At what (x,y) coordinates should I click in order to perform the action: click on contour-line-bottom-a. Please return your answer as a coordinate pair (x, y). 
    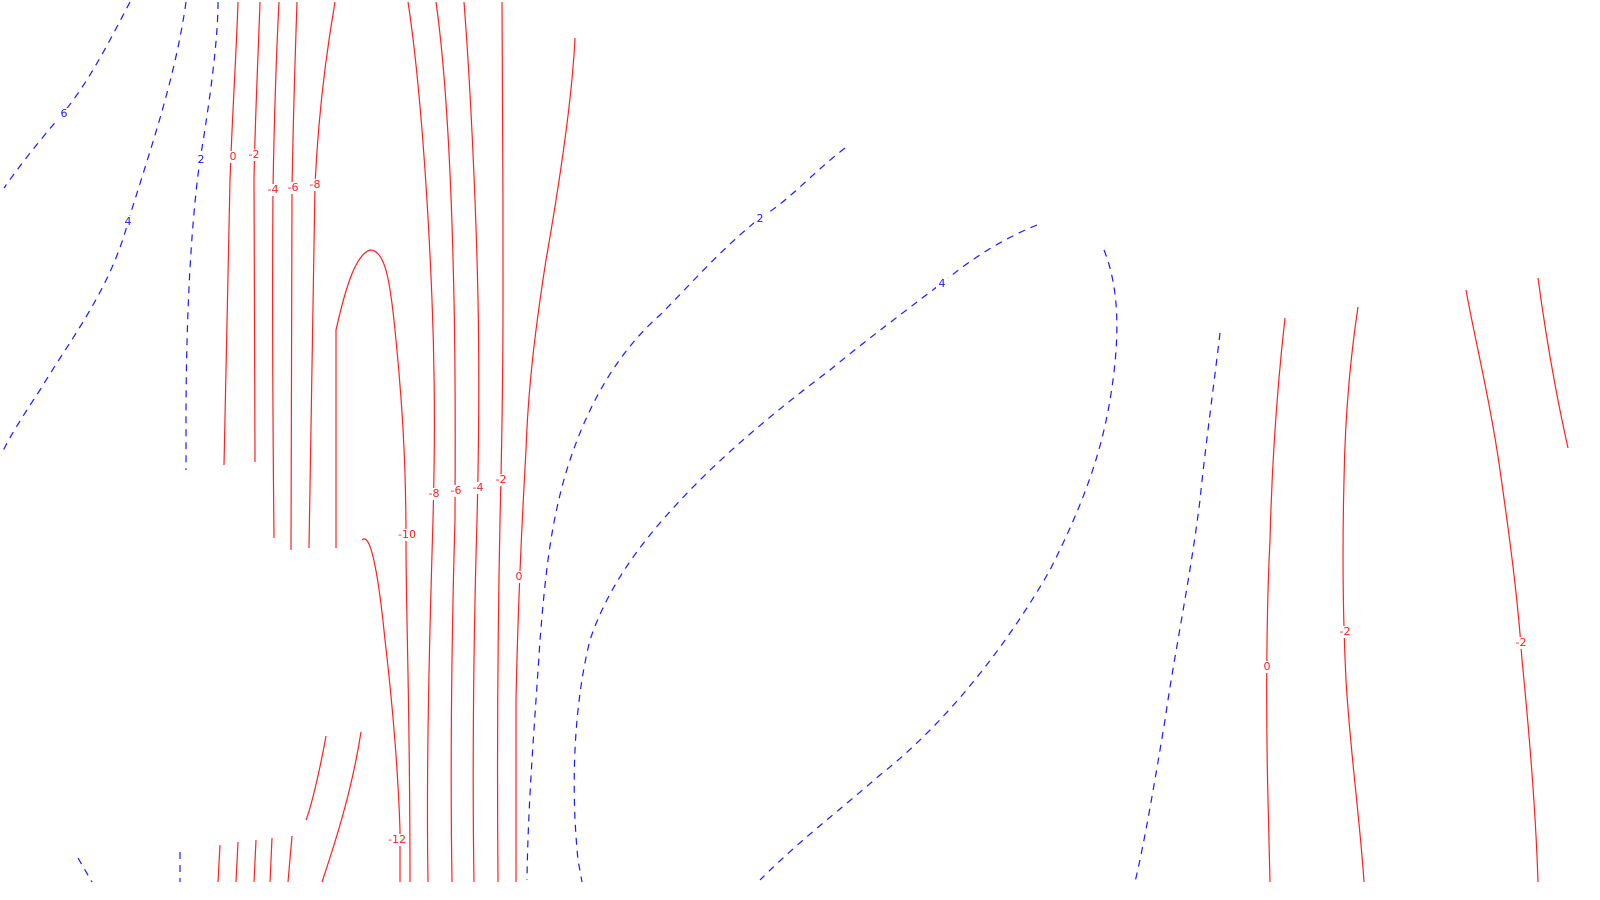
    Looking at the image, I should click on (219, 863).